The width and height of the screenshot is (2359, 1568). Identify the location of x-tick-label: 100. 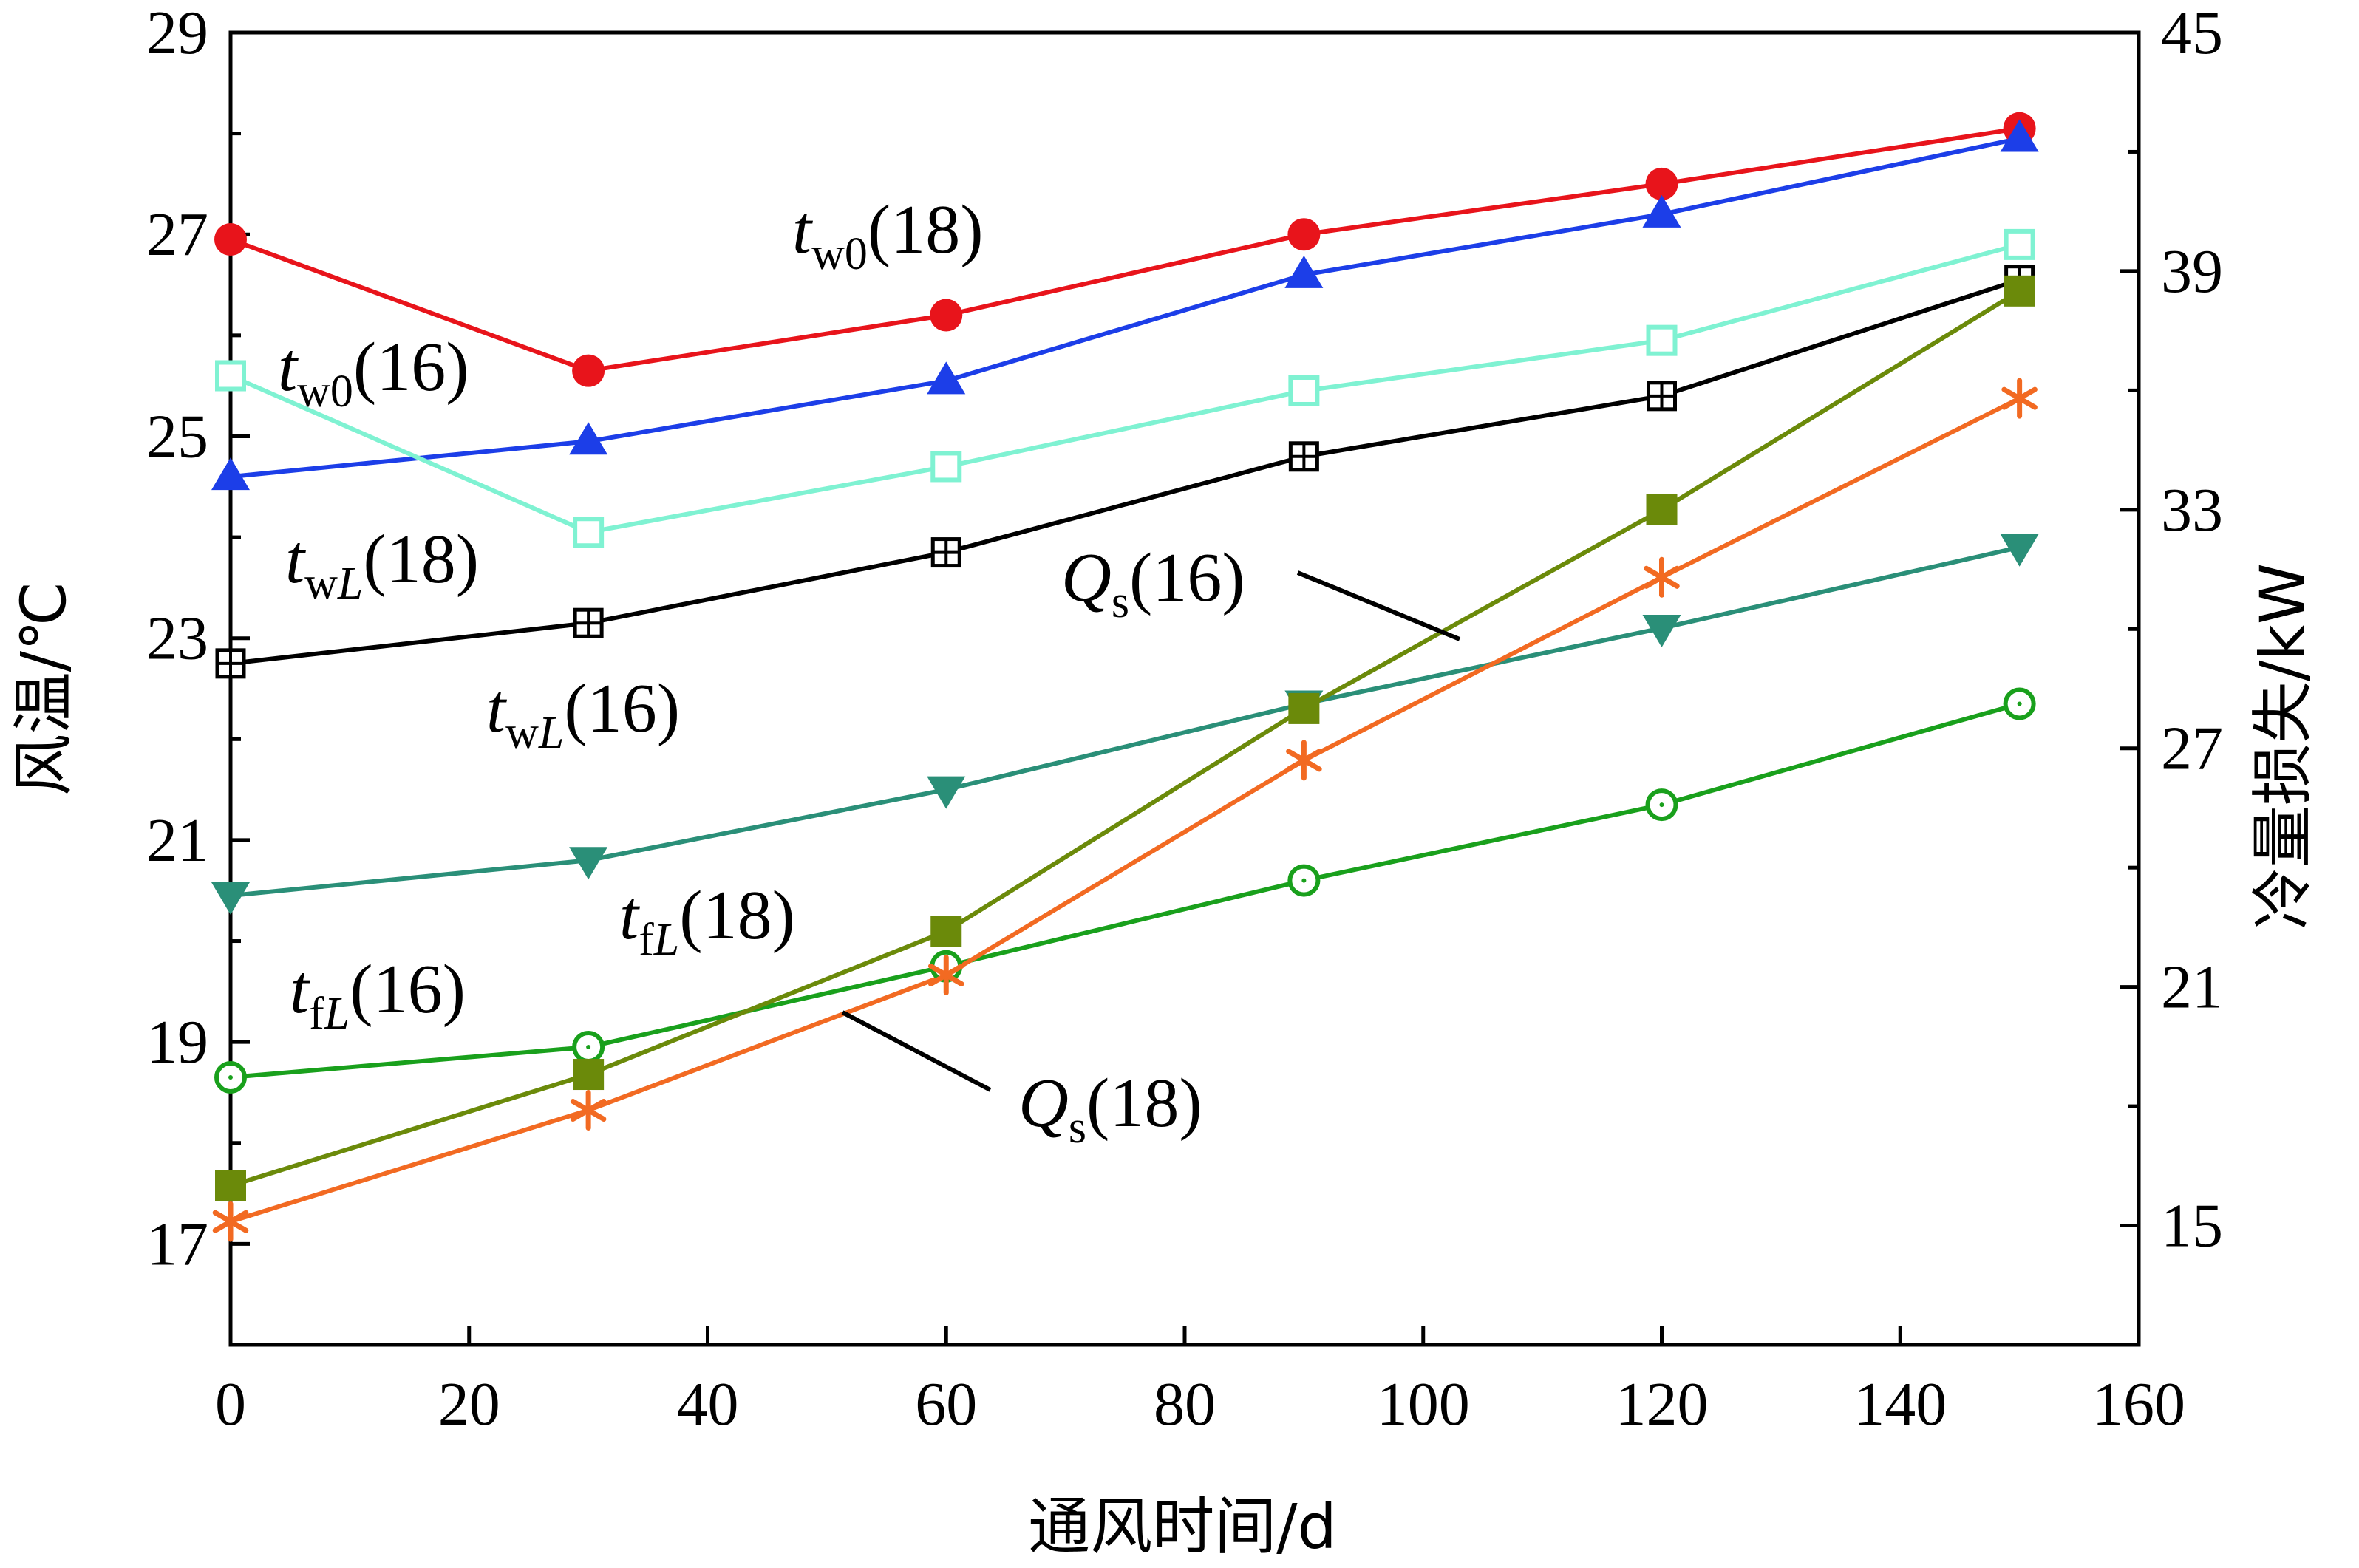
(1424, 1405).